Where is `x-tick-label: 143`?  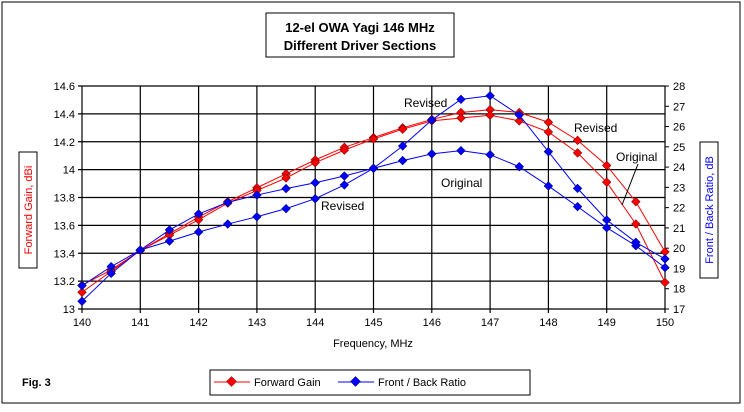 x-tick-label: 143 is located at coordinates (257, 323).